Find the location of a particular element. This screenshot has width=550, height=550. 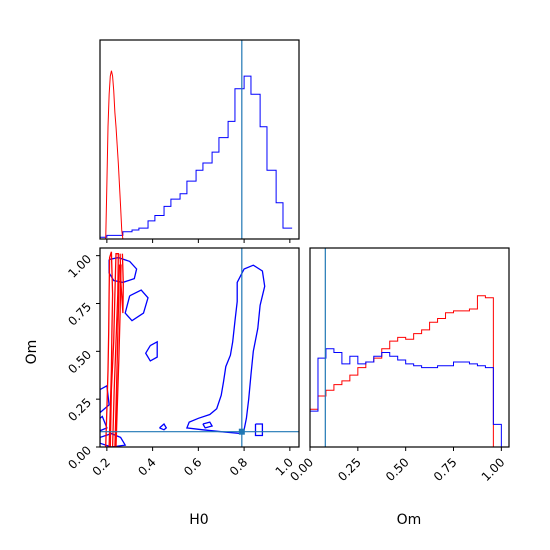

hist-om-red-series is located at coordinates (405, 371).